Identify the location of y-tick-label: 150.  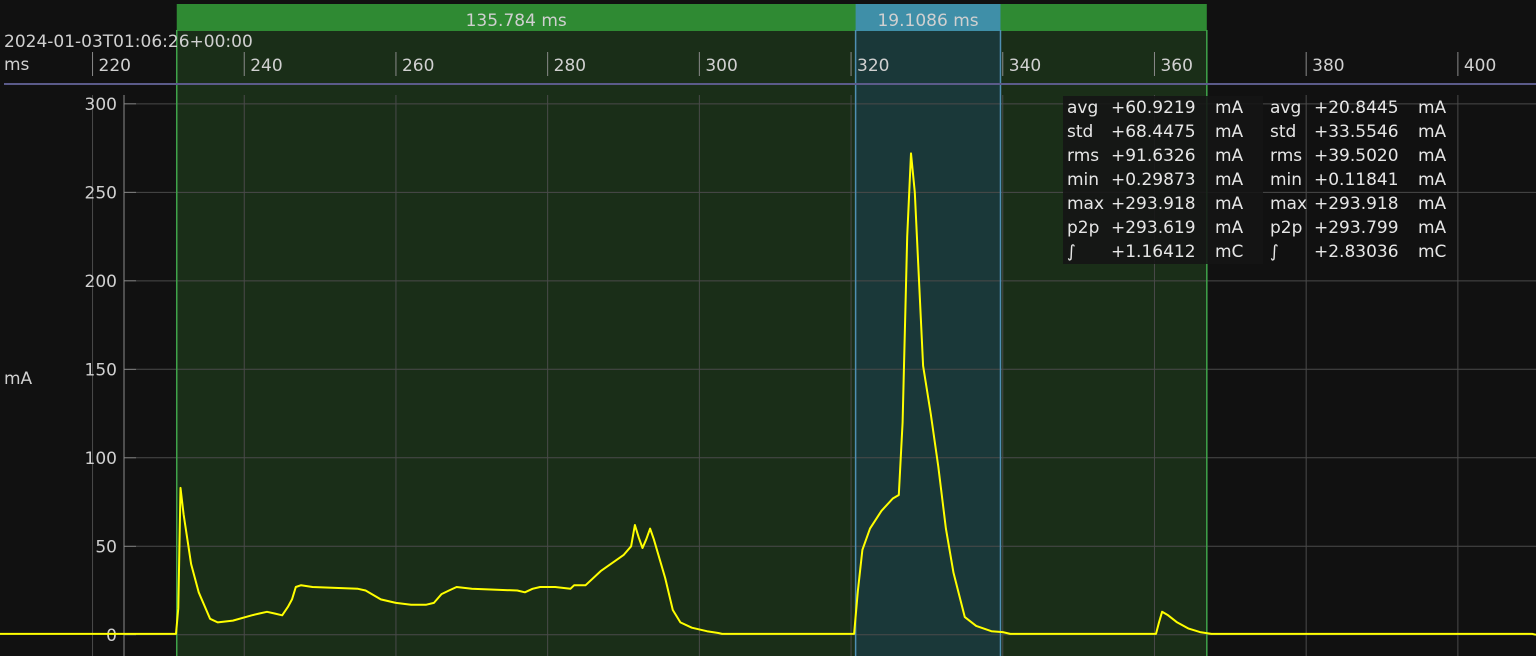
(101, 370).